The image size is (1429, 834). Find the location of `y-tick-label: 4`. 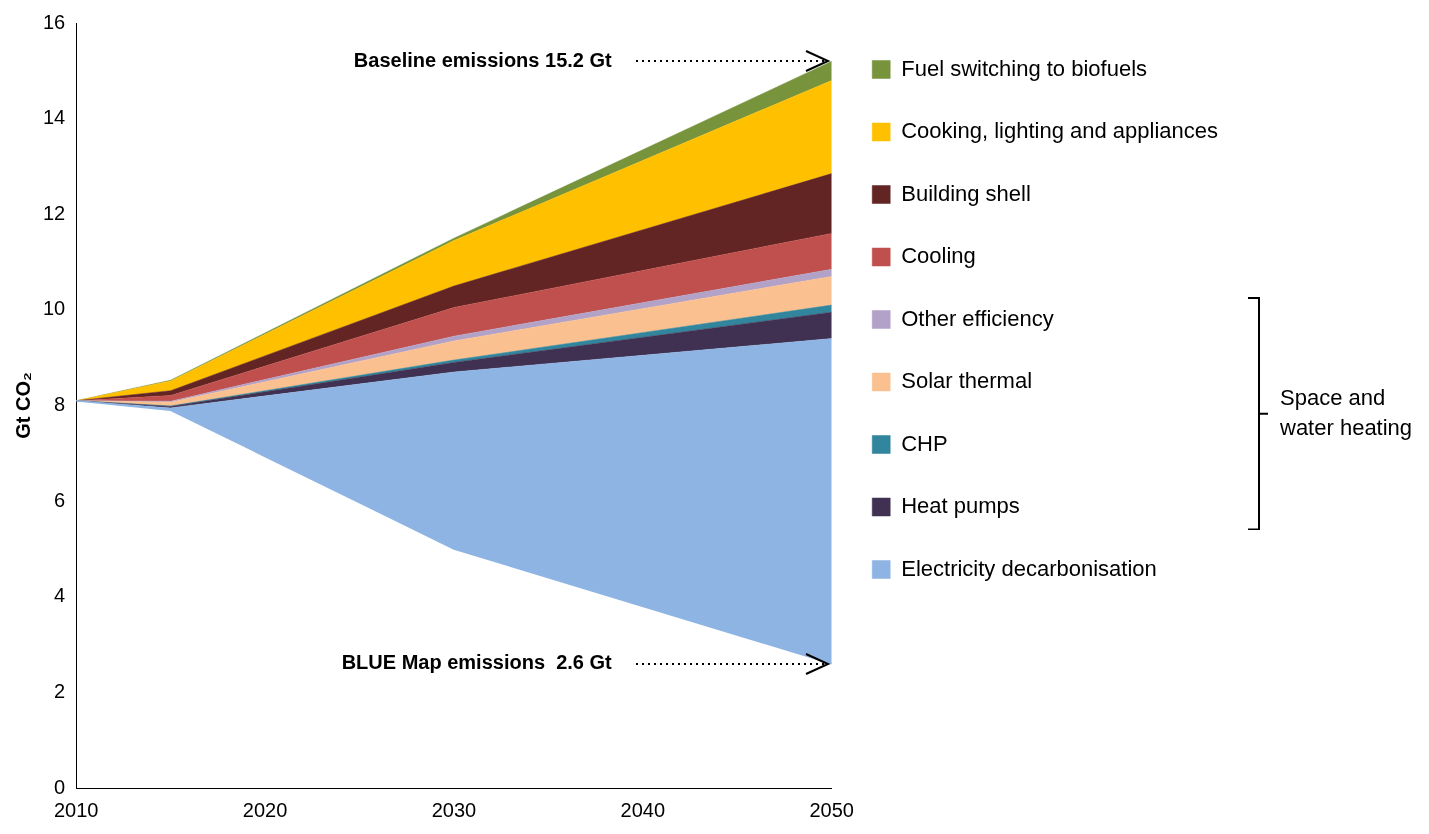

y-tick-label: 4 is located at coordinates (60, 595).